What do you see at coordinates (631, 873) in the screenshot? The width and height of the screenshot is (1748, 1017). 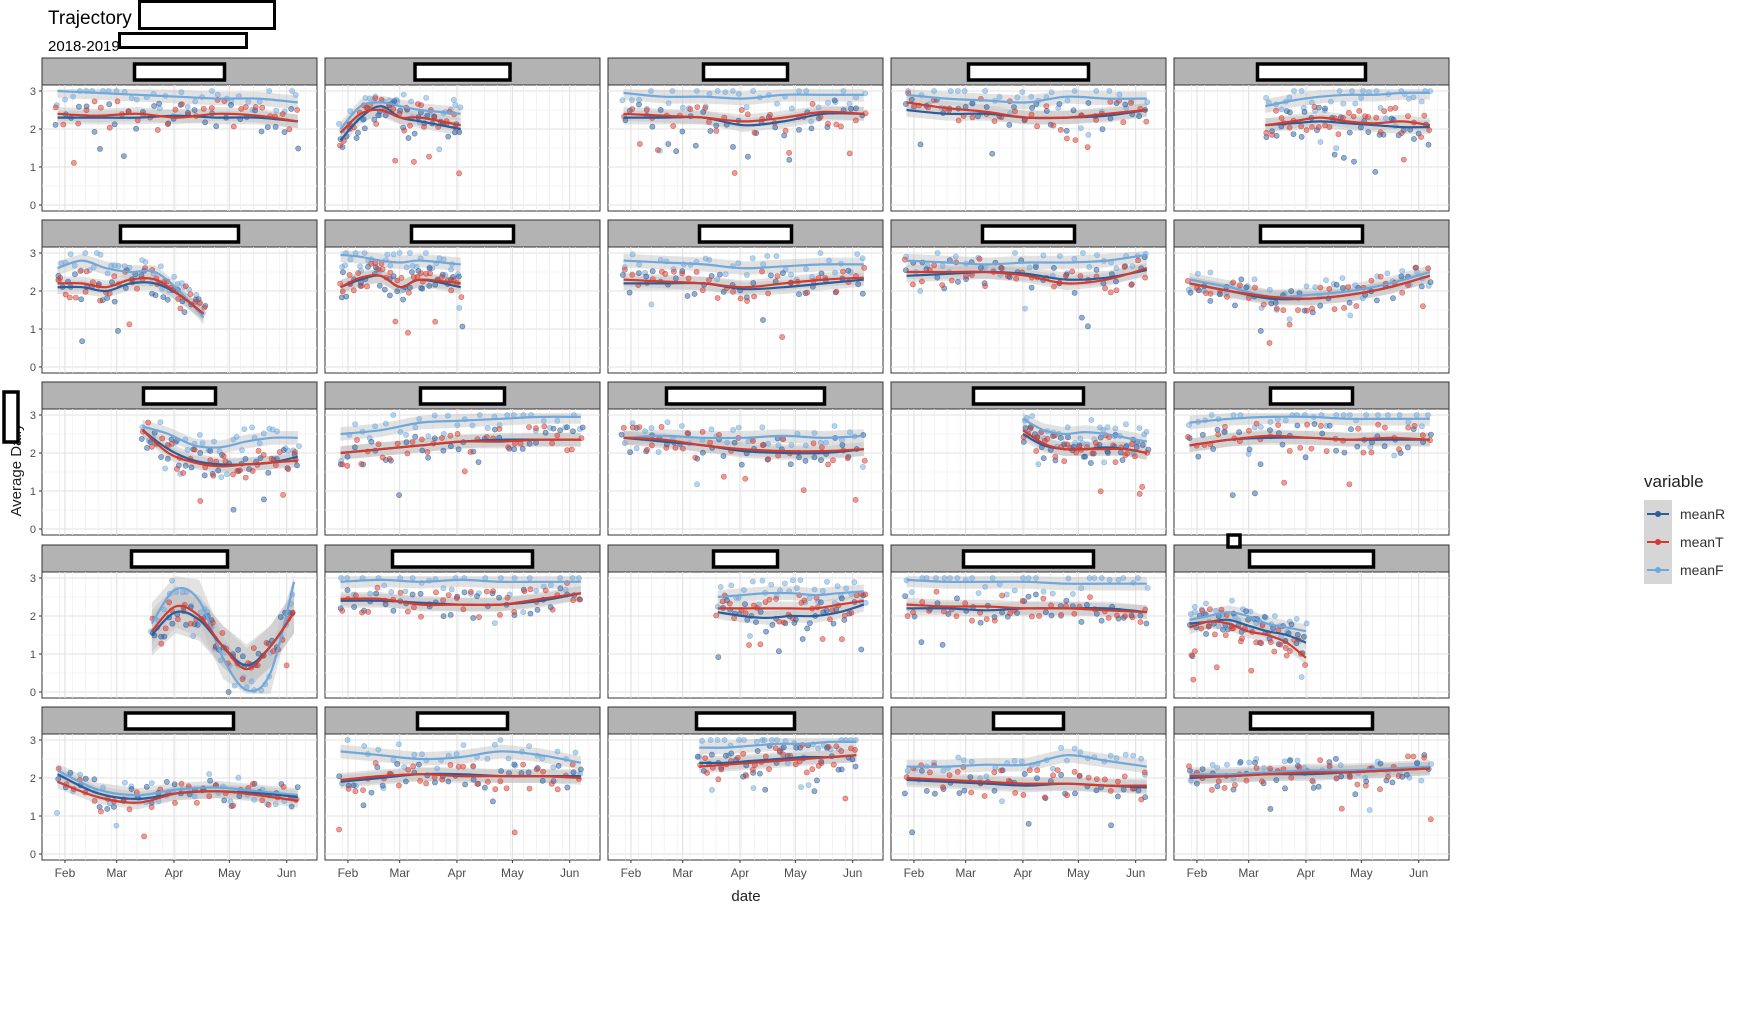 I see `x-tick-label: Feb` at bounding box center [631, 873].